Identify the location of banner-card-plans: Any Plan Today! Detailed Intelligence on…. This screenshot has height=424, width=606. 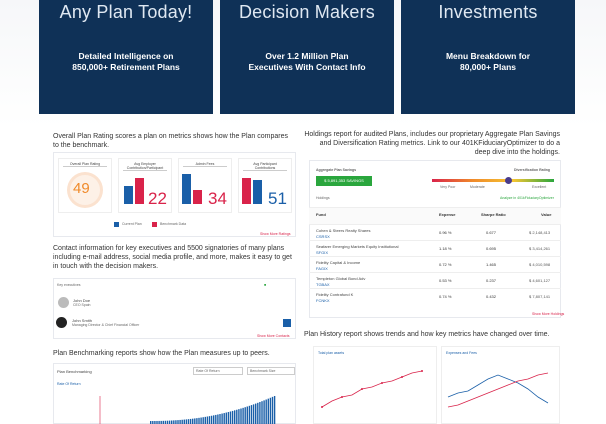
(126, 57).